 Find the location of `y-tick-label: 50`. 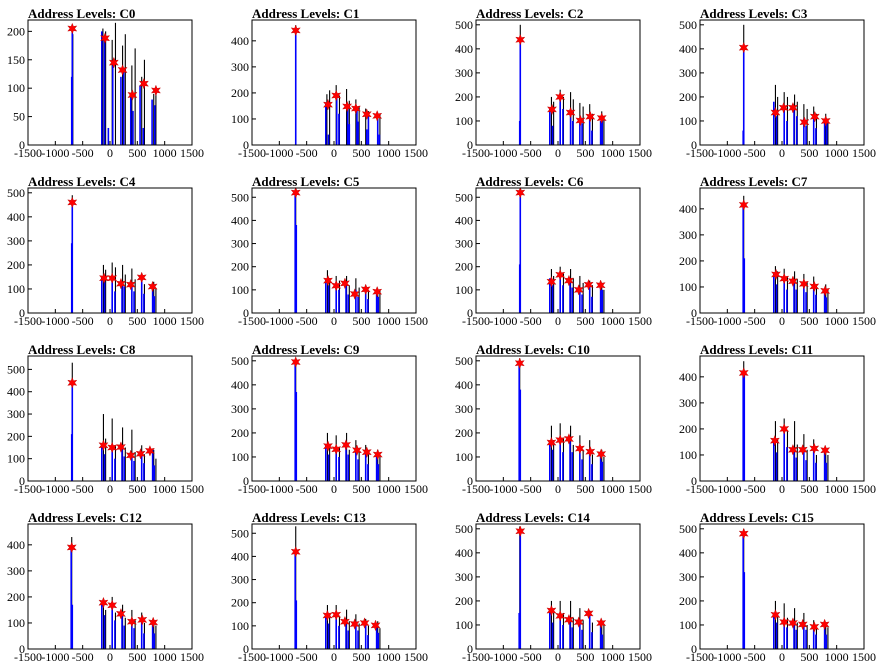

y-tick-label: 50 is located at coordinates (19, 117).